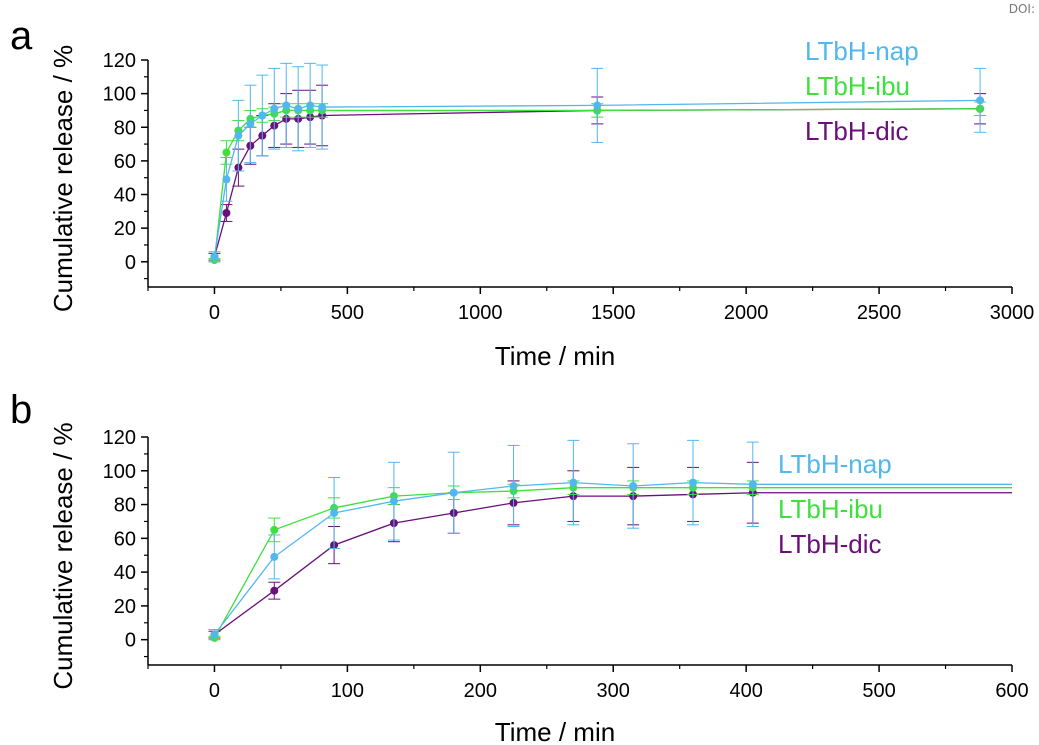  What do you see at coordinates (347, 691) in the screenshot?
I see `x-tick-label: 100` at bounding box center [347, 691].